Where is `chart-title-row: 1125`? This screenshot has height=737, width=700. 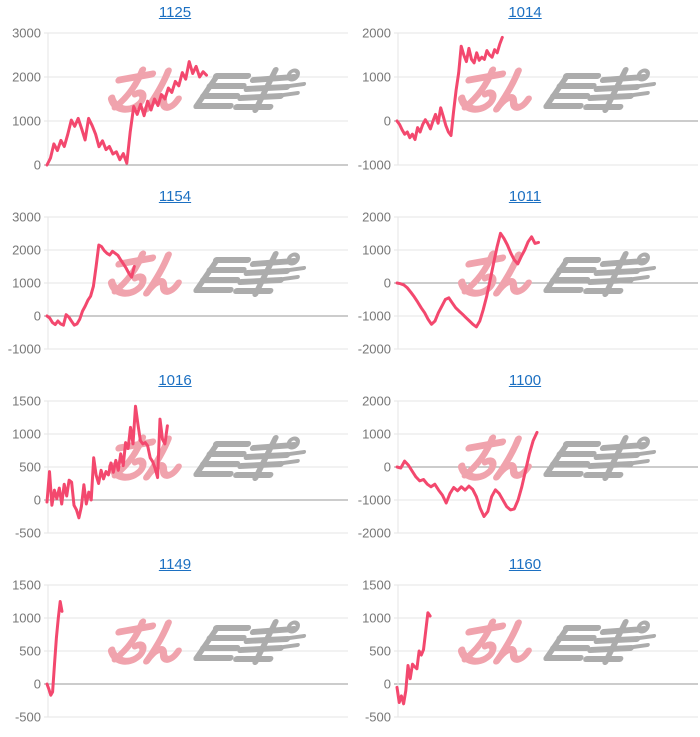 chart-title-row: 1125 is located at coordinates (175, 13).